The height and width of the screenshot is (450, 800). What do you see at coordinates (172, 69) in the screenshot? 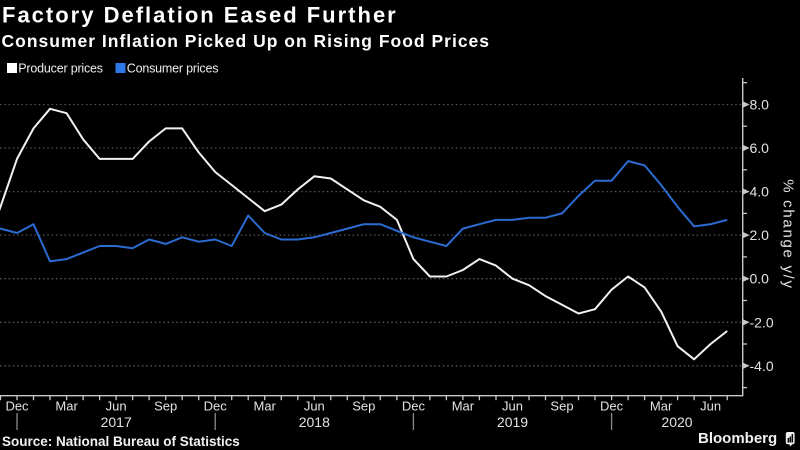
I see `svg-text: Consumer prices` at bounding box center [172, 69].